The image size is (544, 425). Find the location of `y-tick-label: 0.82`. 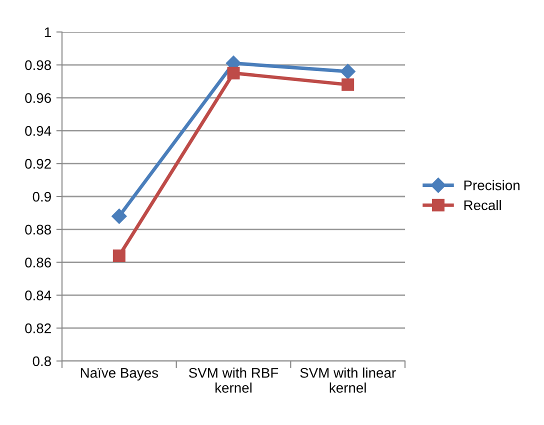

y-tick-label: 0.82 is located at coordinates (38, 328).